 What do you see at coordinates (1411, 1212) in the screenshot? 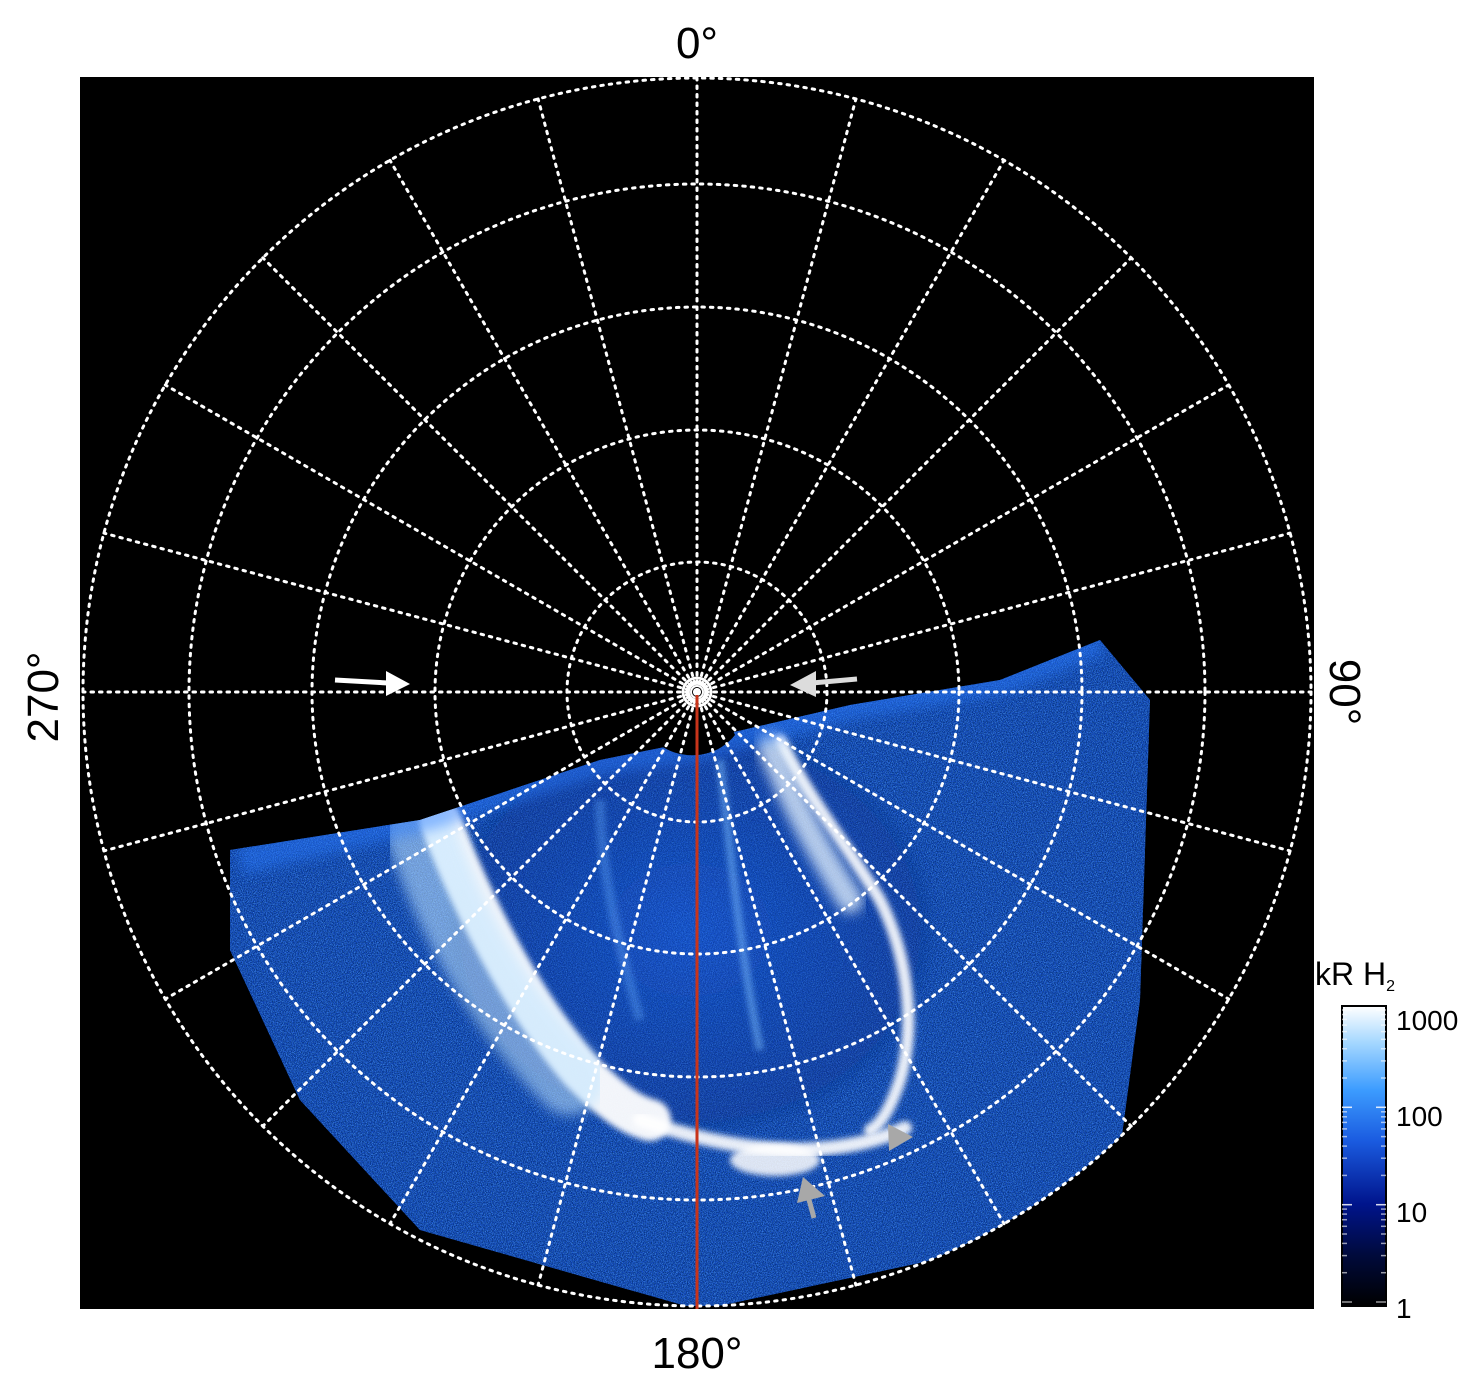
I see `colorbar-tick-10: 10` at bounding box center [1411, 1212].